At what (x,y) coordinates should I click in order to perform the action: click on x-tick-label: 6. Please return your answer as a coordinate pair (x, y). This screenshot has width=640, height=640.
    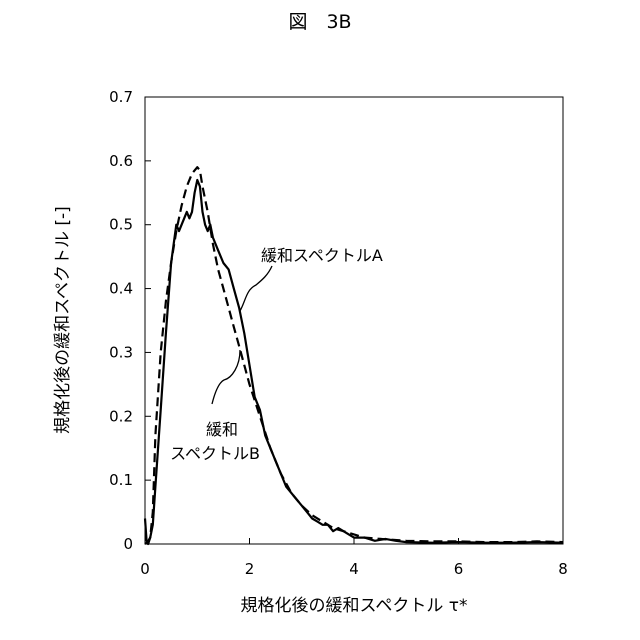
    Looking at the image, I should click on (459, 569).